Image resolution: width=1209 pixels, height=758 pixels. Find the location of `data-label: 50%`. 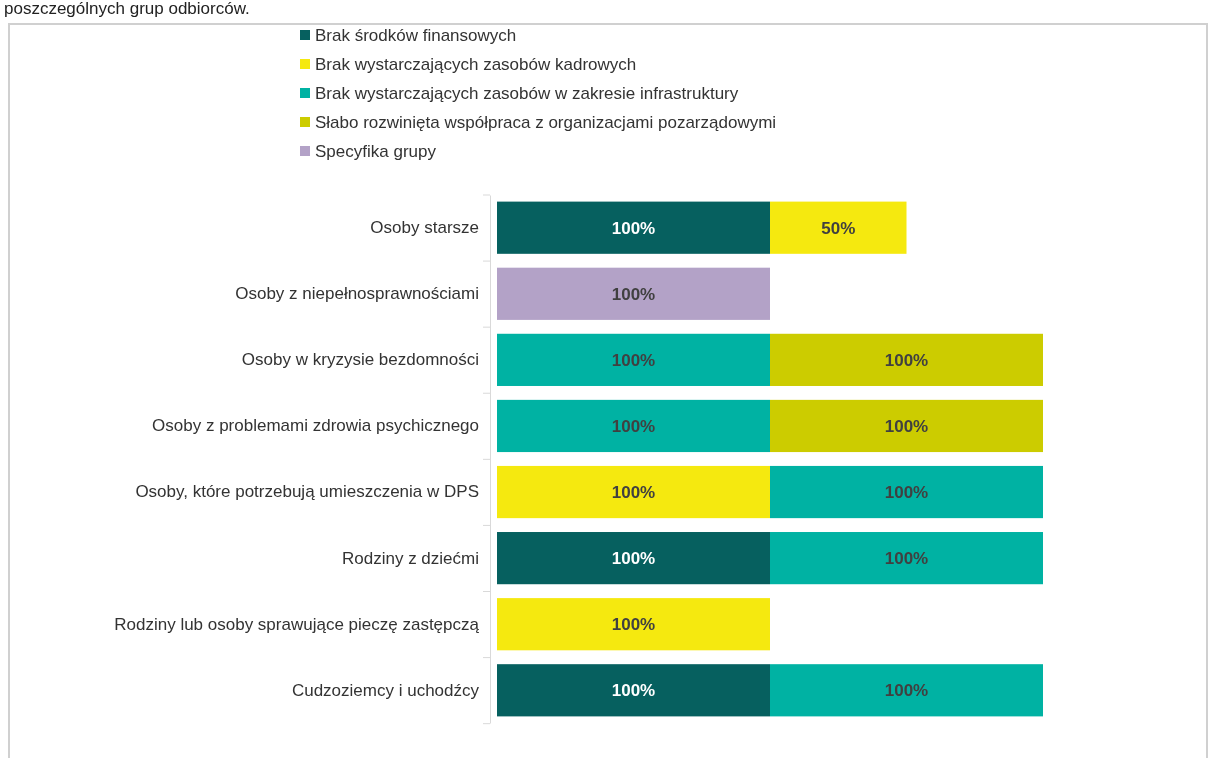

data-label: 50% is located at coordinates (838, 228).